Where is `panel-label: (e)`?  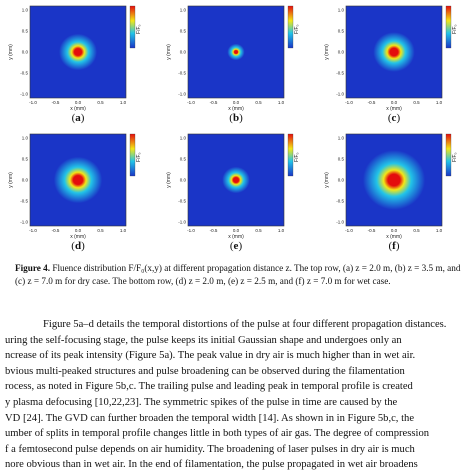
panel-label: (e) is located at coordinates (236, 246).